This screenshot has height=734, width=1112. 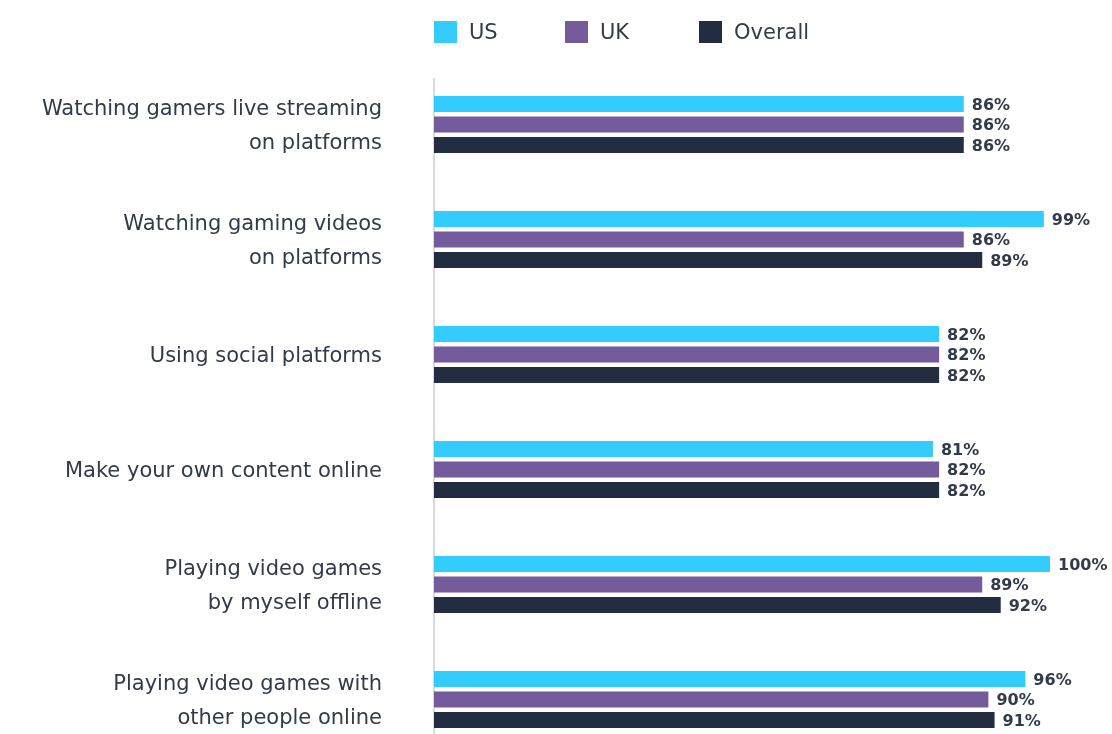 I want to click on data-label: 96%, so click(x=1052, y=679).